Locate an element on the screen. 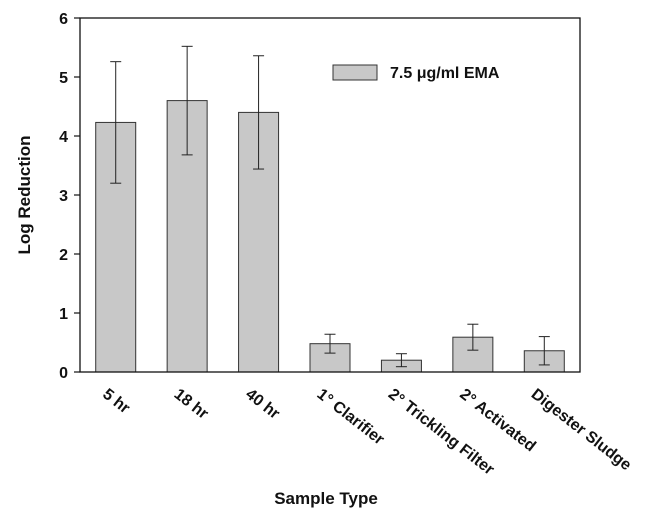 The height and width of the screenshot is (515, 664). legend: 7.5 μg/ml EMA is located at coordinates (416, 73).